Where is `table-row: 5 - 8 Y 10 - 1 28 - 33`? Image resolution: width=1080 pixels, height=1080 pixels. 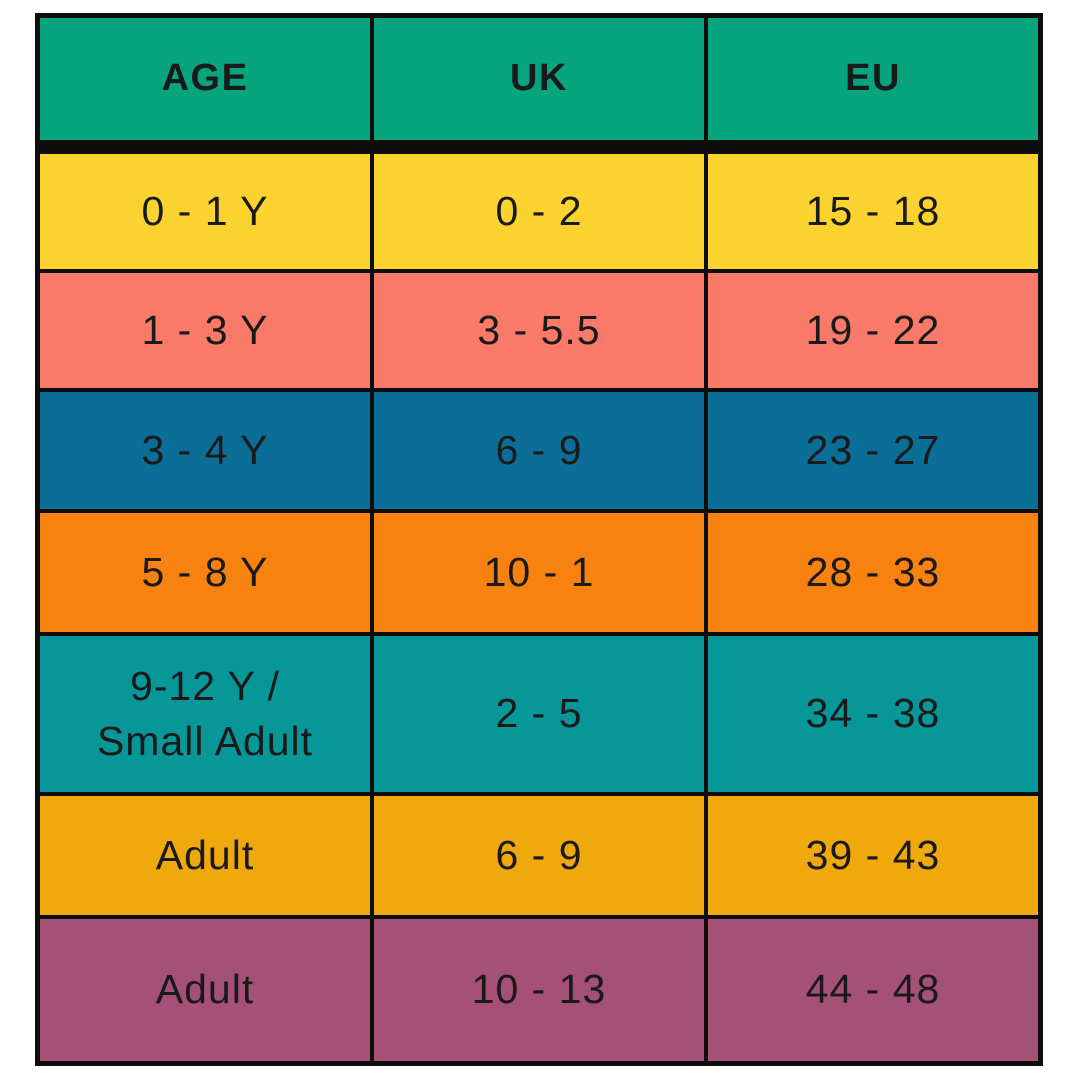 table-row: 5 - 8 Y 10 - 1 28 - 33 is located at coordinates (539, 570).